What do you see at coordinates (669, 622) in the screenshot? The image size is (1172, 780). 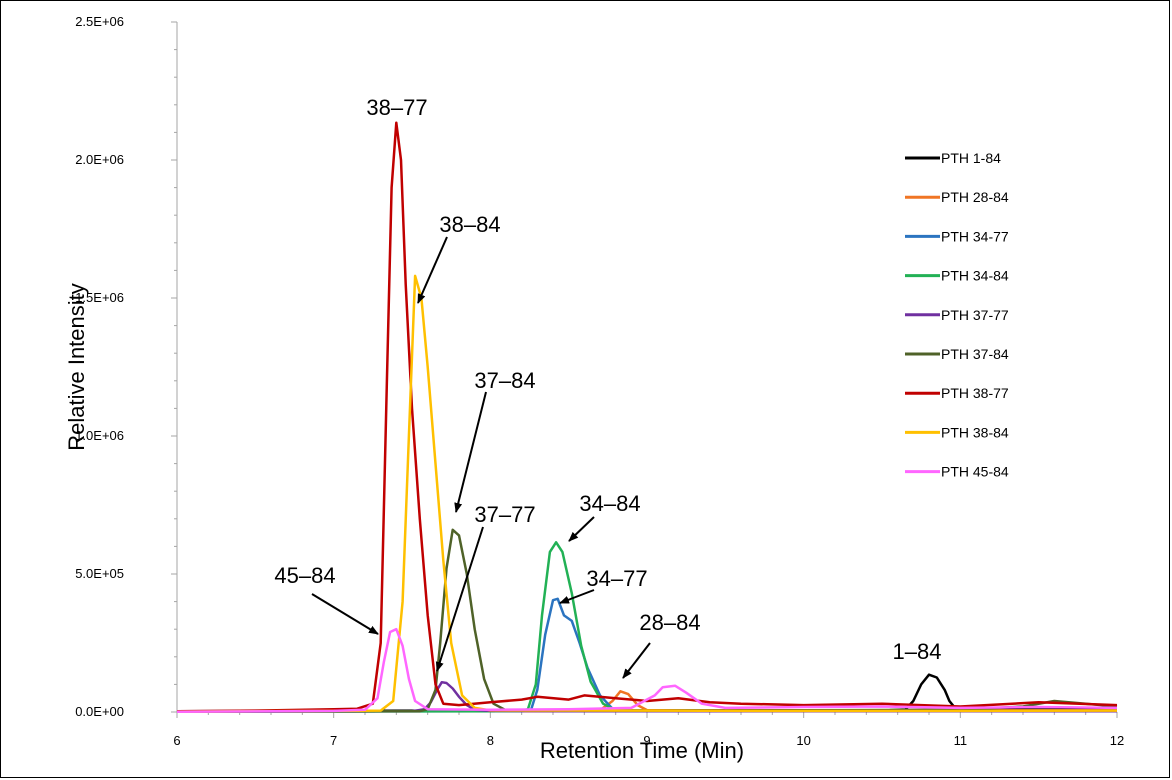 I see `annotation-label: 28–84` at bounding box center [669, 622].